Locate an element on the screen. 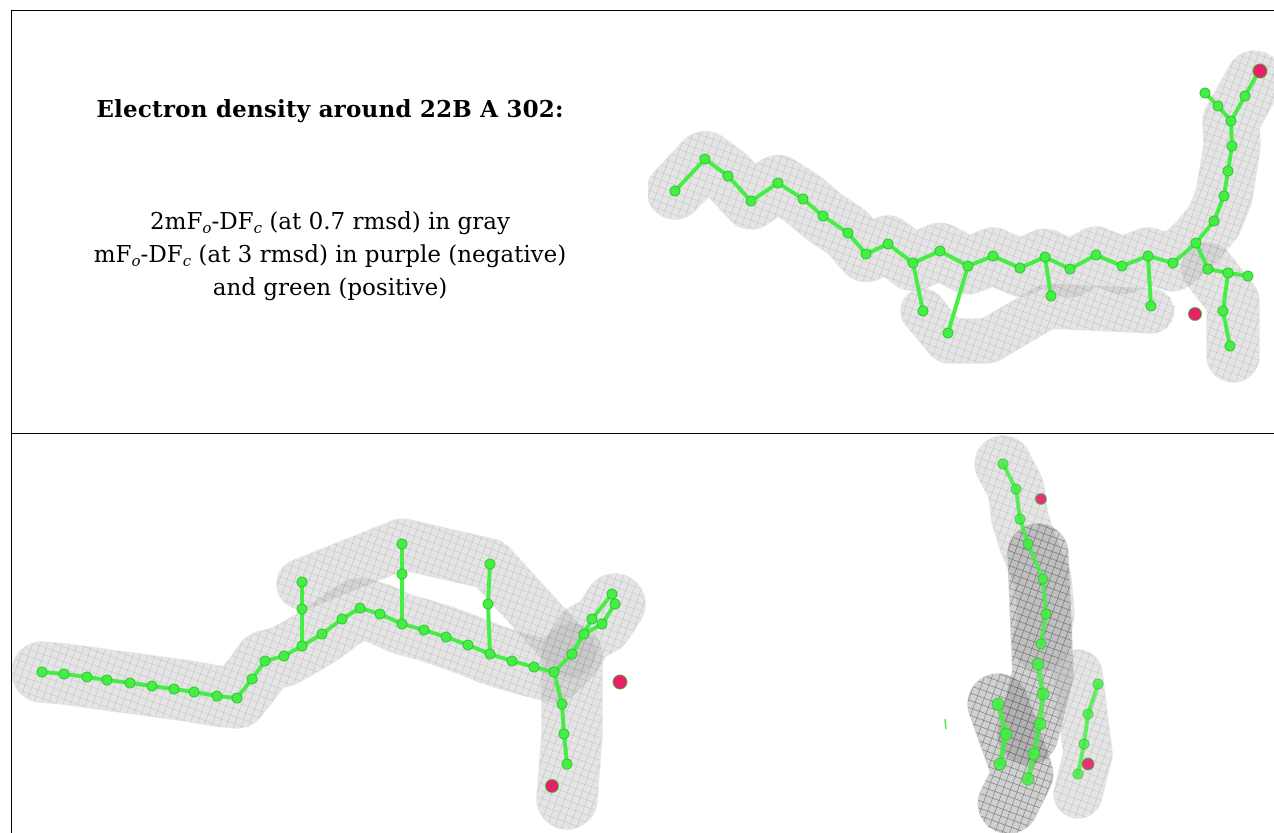  figure-title: Electron density around 22B A 302: is located at coordinates (330, 109).